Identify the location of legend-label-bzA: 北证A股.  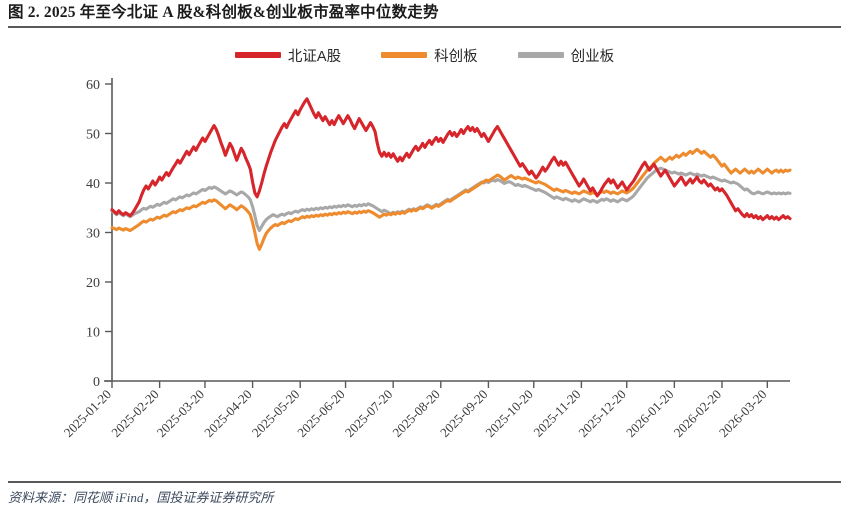
(314, 56).